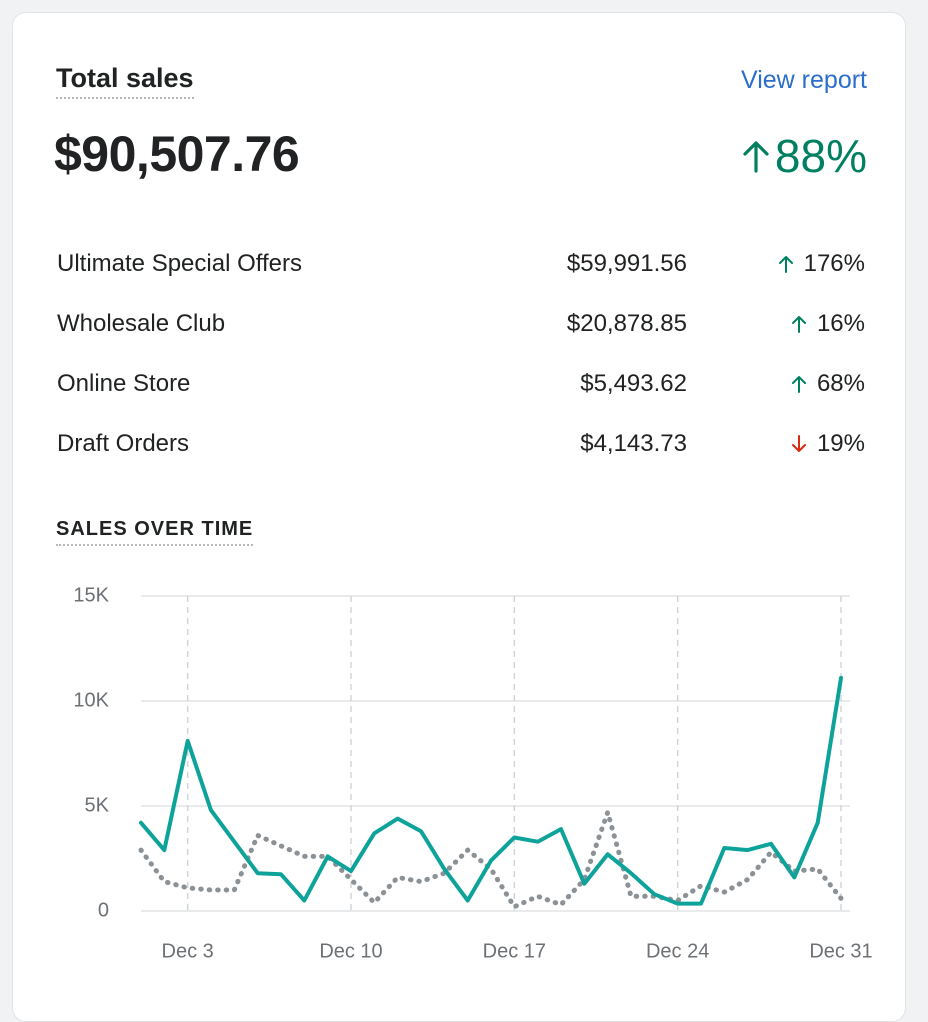  What do you see at coordinates (123, 443) in the screenshot?
I see `channel-name: Draft Orders` at bounding box center [123, 443].